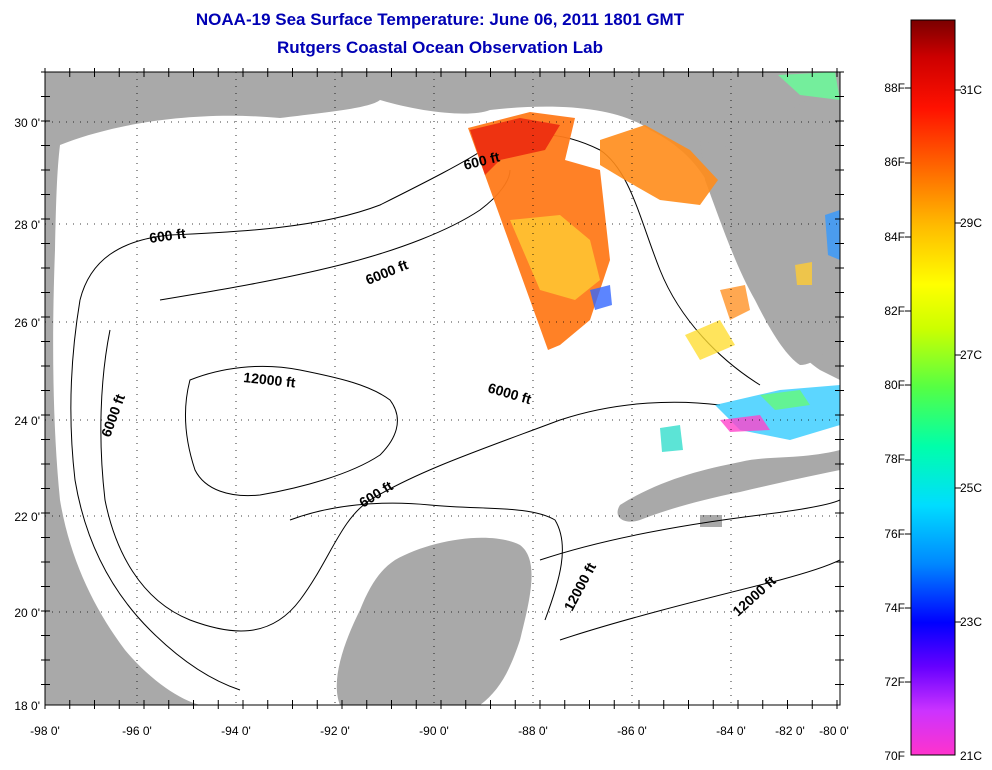 This screenshot has height=770, width=992. I want to click on yucatan-land, so click(434, 621).